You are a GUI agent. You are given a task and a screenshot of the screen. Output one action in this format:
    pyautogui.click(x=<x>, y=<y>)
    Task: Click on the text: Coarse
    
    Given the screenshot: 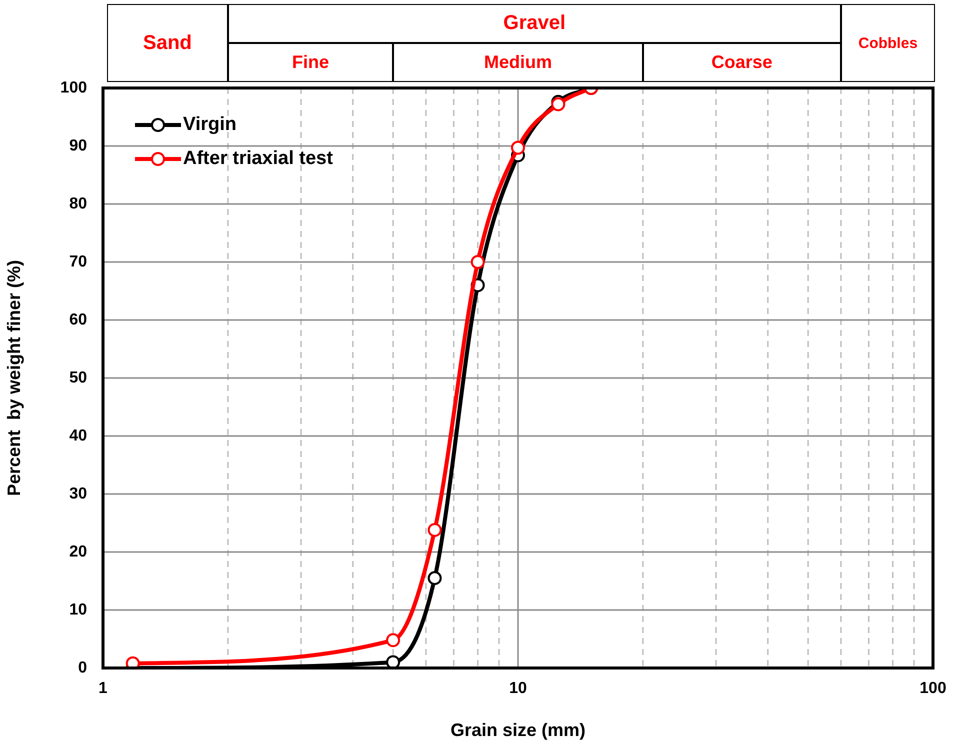 What is the action you would take?
    pyautogui.click(x=741, y=62)
    